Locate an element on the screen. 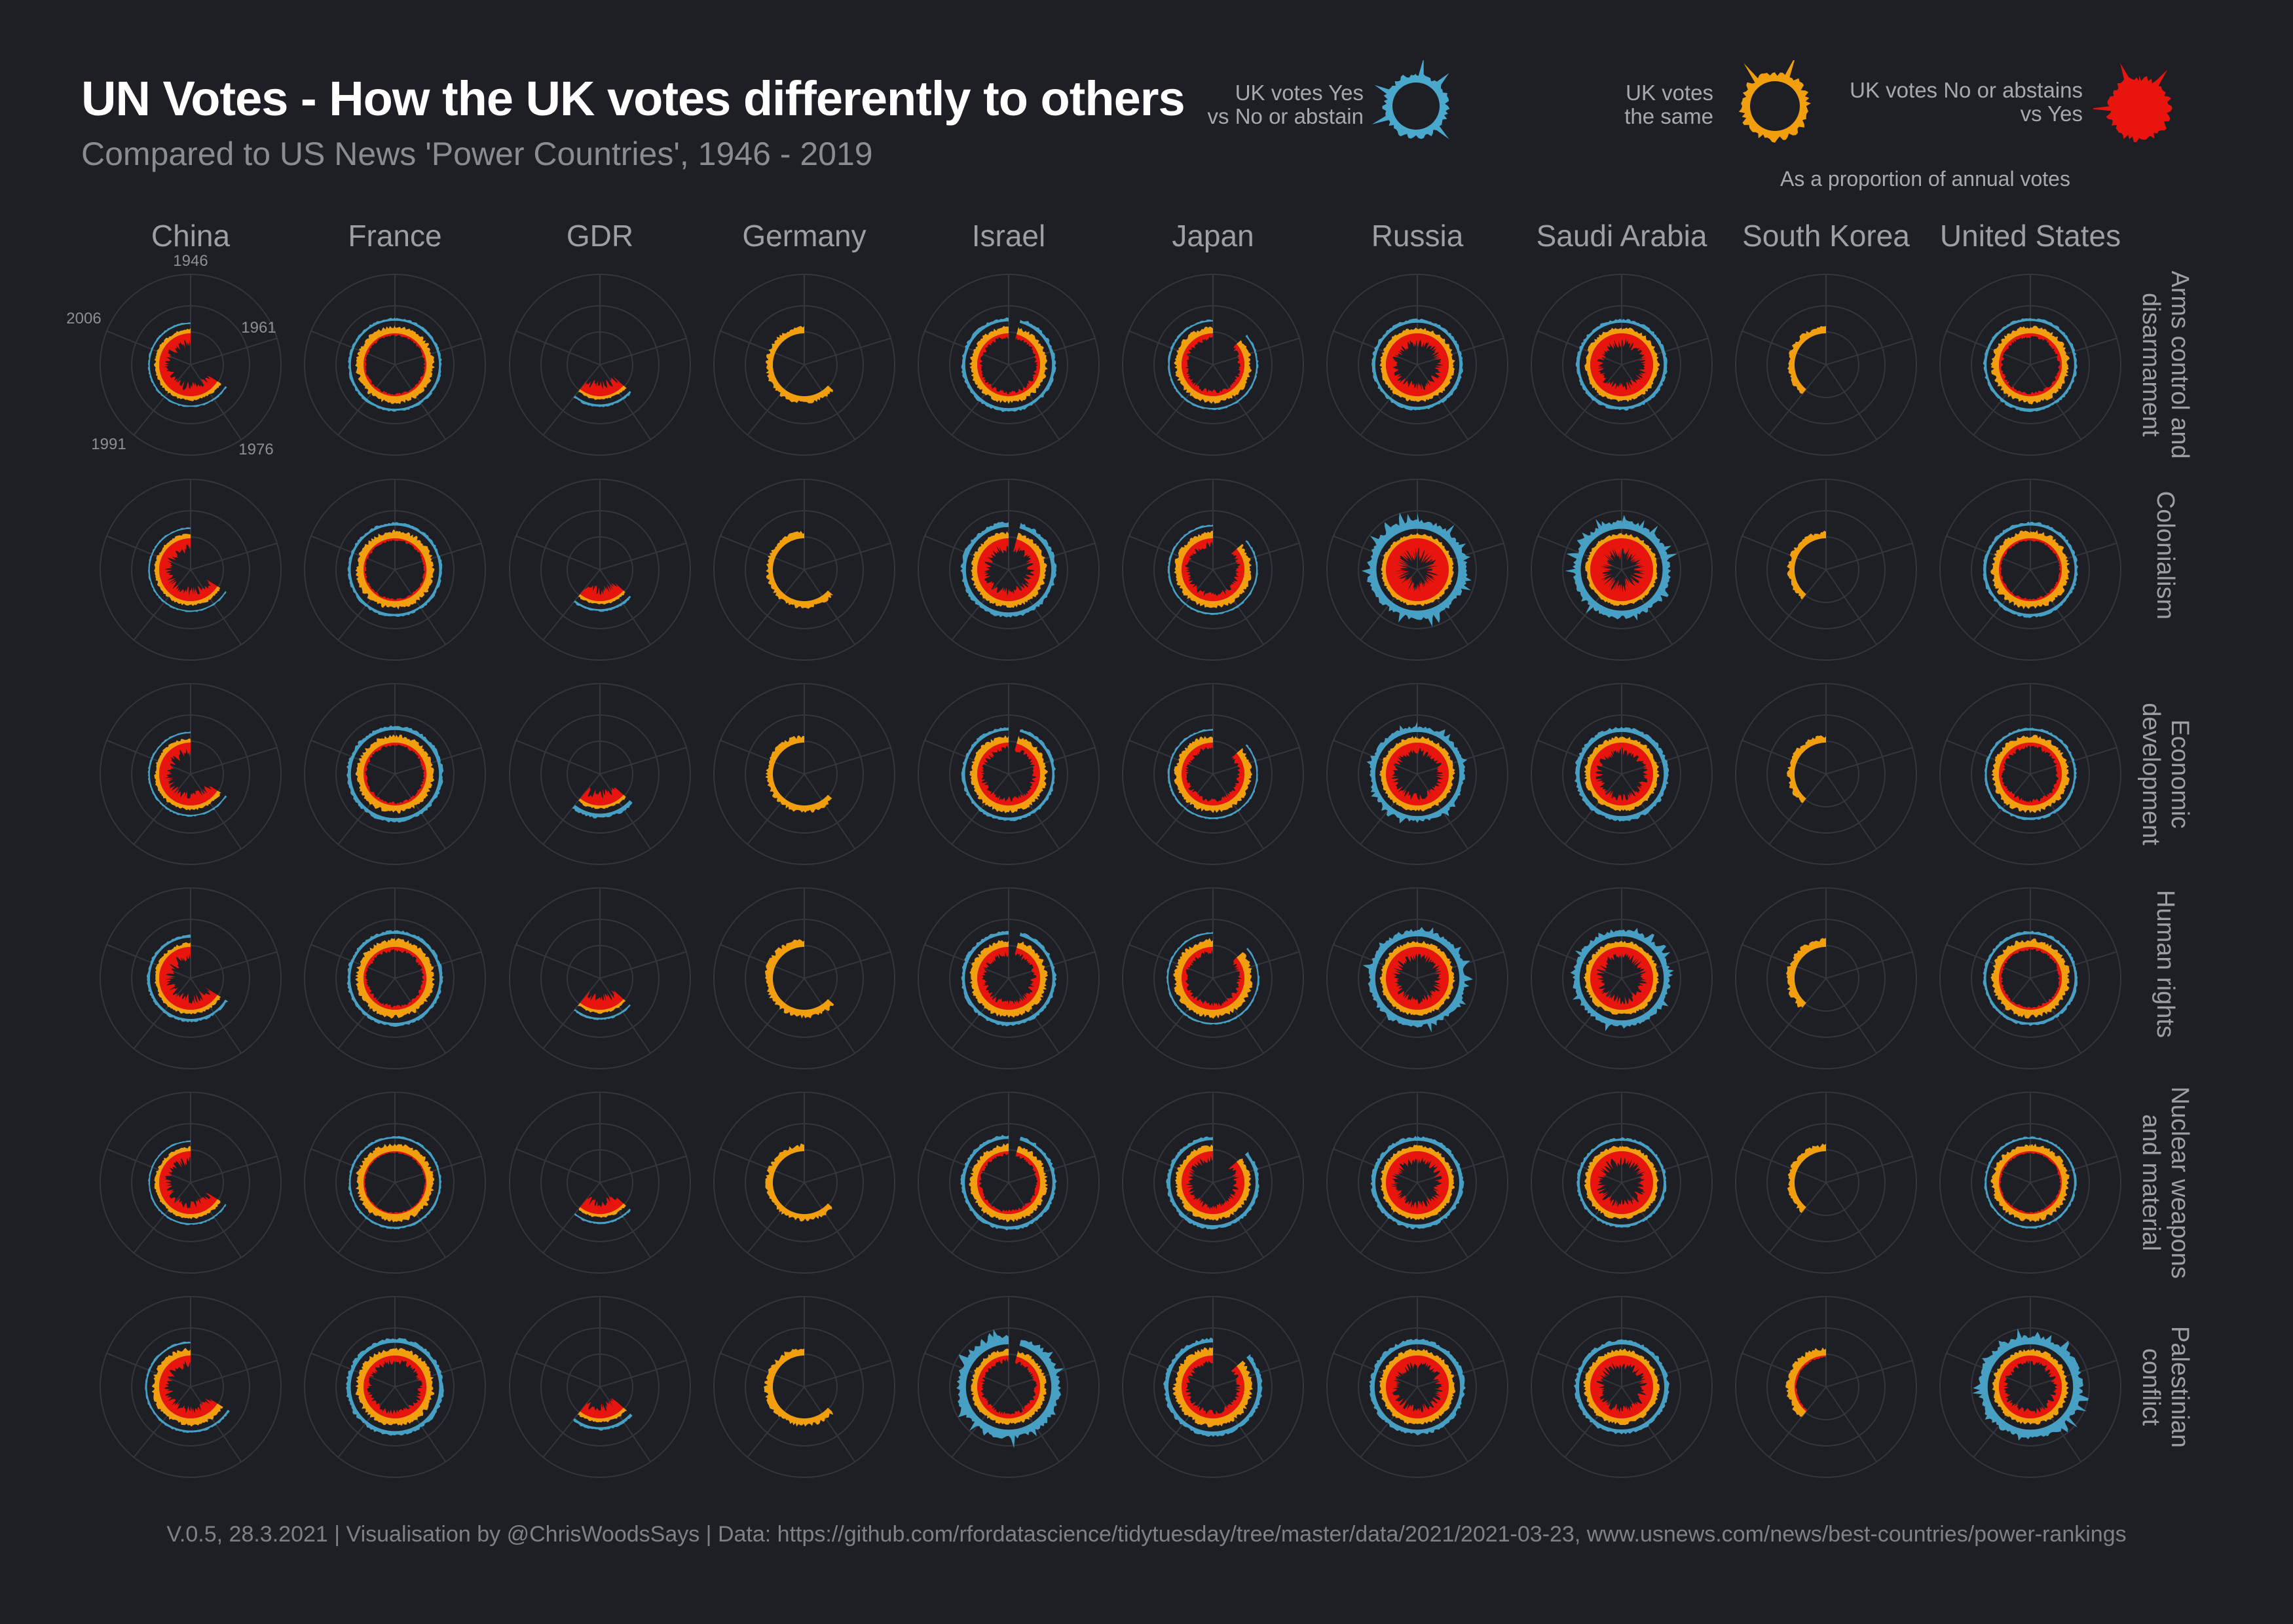 This screenshot has width=2293, height=1624. panel-russia is located at coordinates (1417, 365).